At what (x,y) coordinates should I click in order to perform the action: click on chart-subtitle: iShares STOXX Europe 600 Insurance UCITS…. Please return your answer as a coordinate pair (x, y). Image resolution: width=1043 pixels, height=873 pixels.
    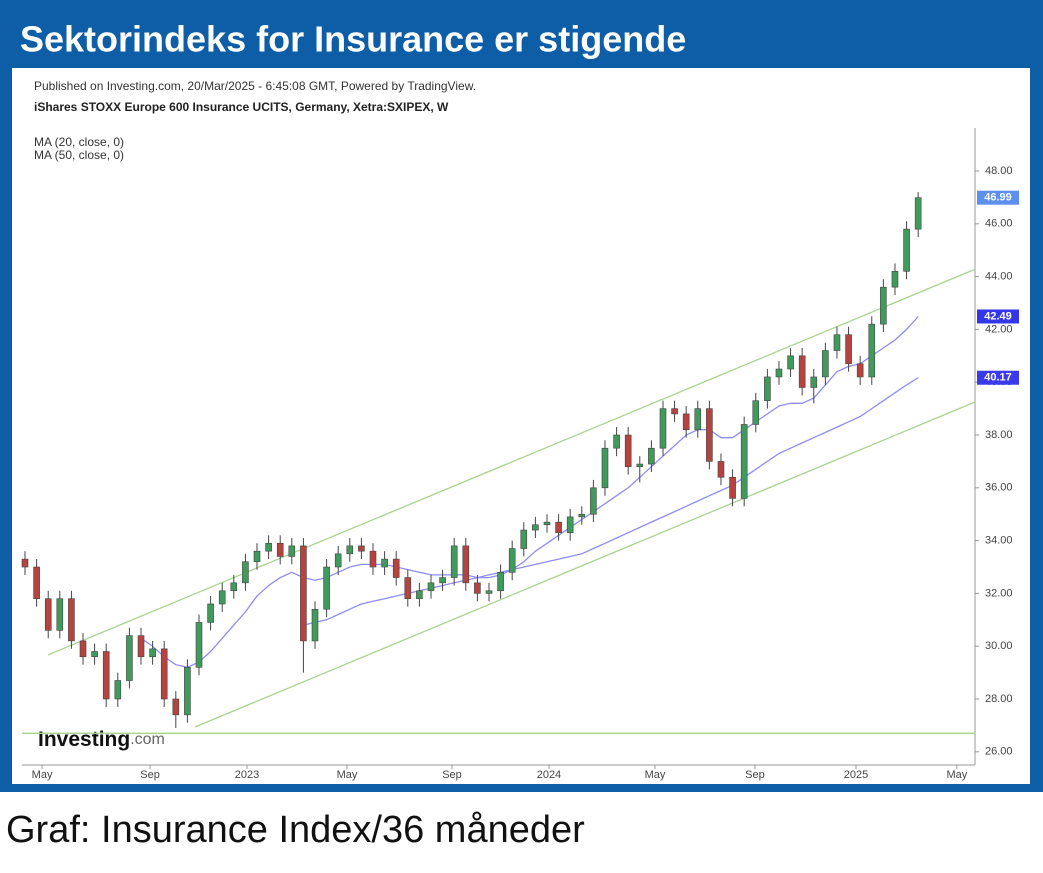
    Looking at the image, I should click on (241, 107).